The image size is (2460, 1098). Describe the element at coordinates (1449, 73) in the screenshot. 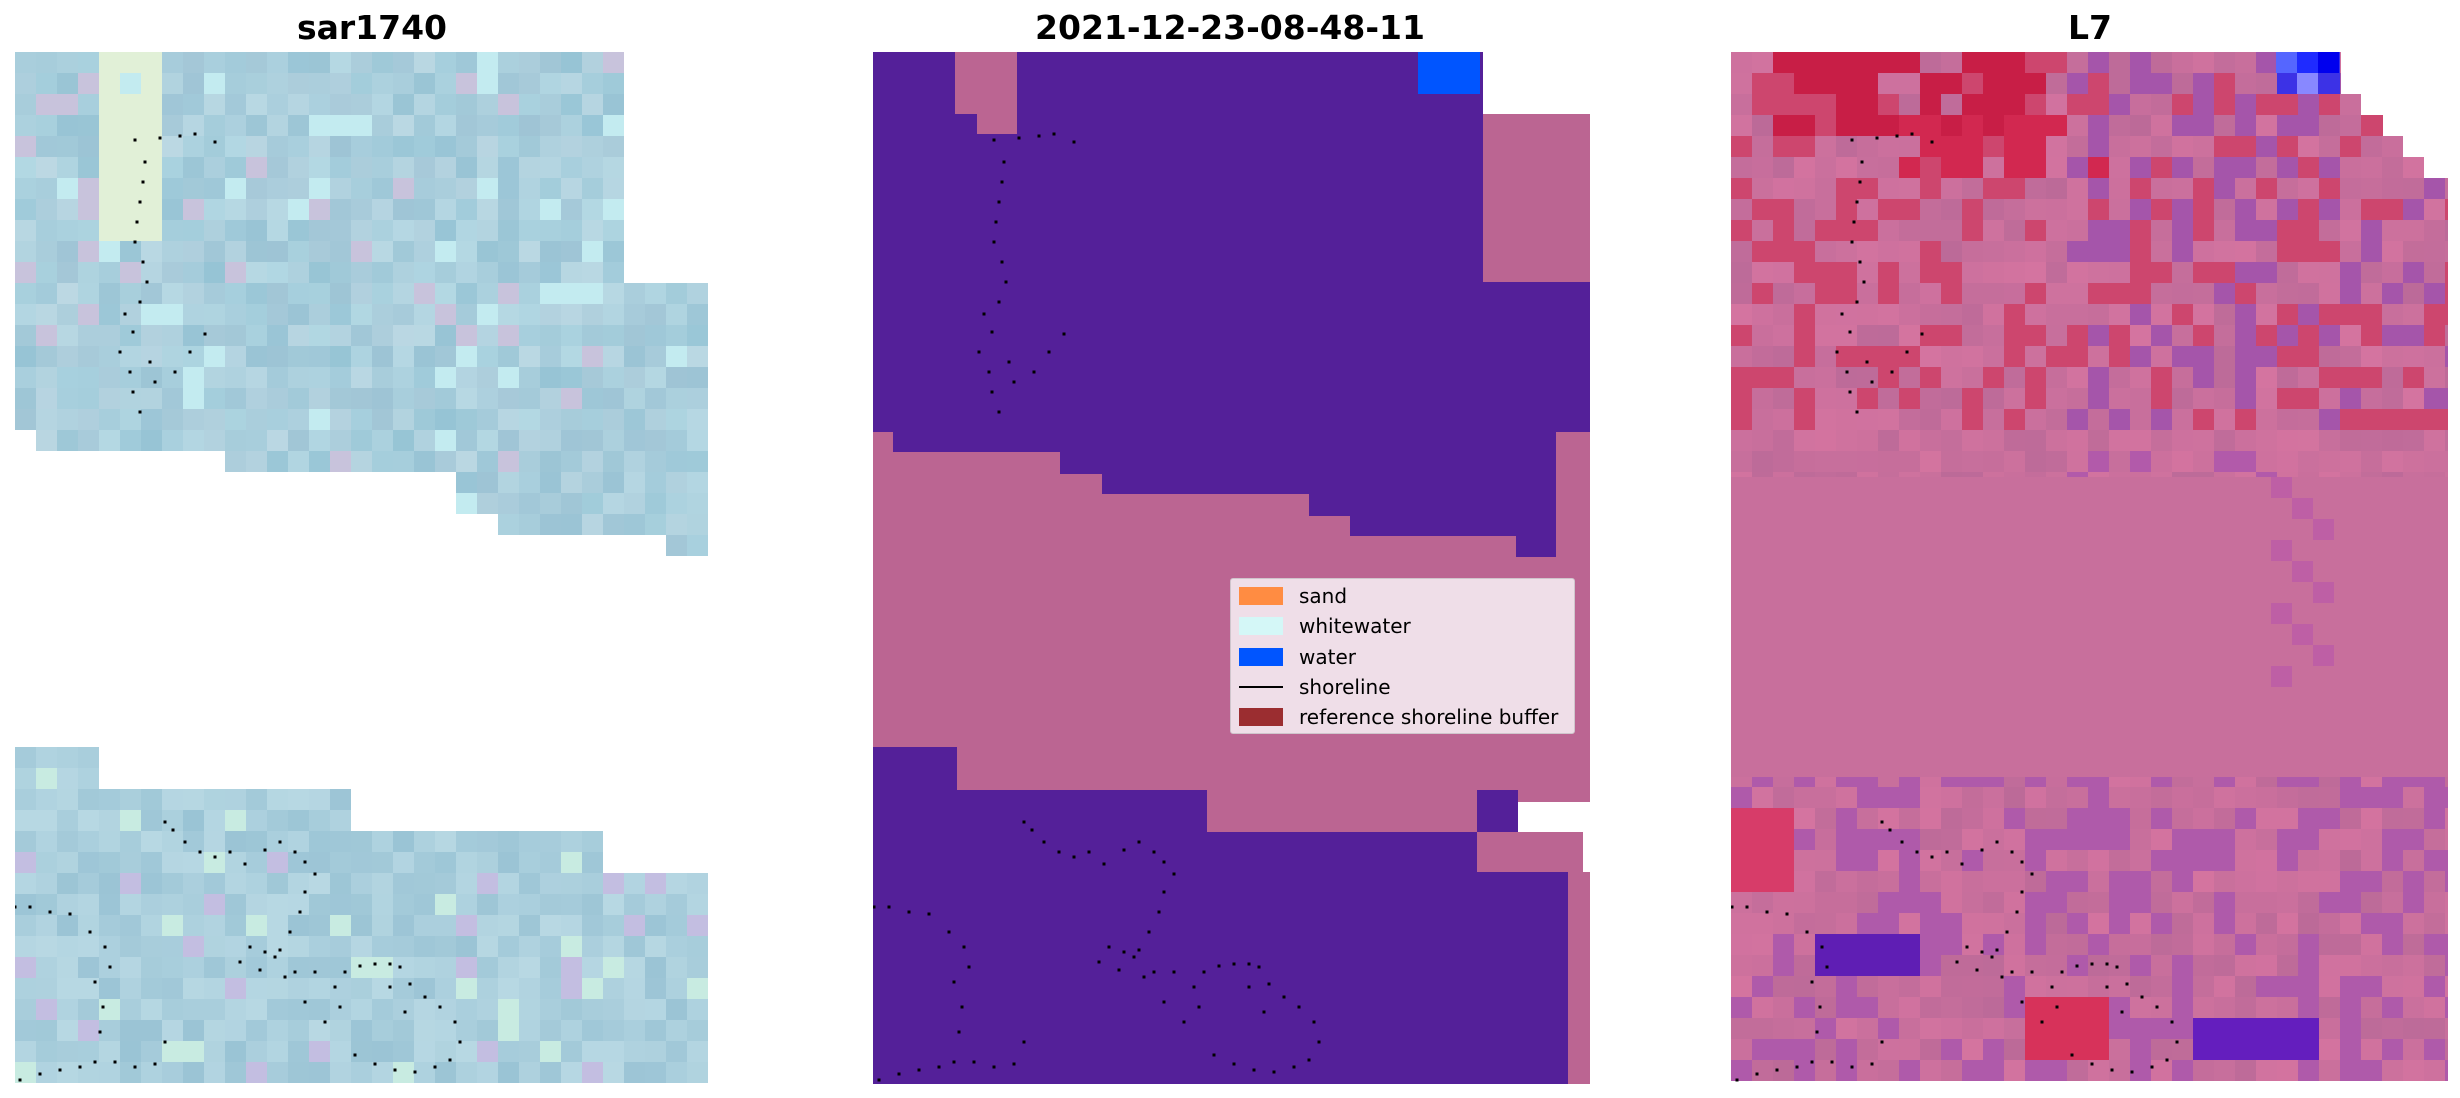

I see `classified-water-patch` at that location.